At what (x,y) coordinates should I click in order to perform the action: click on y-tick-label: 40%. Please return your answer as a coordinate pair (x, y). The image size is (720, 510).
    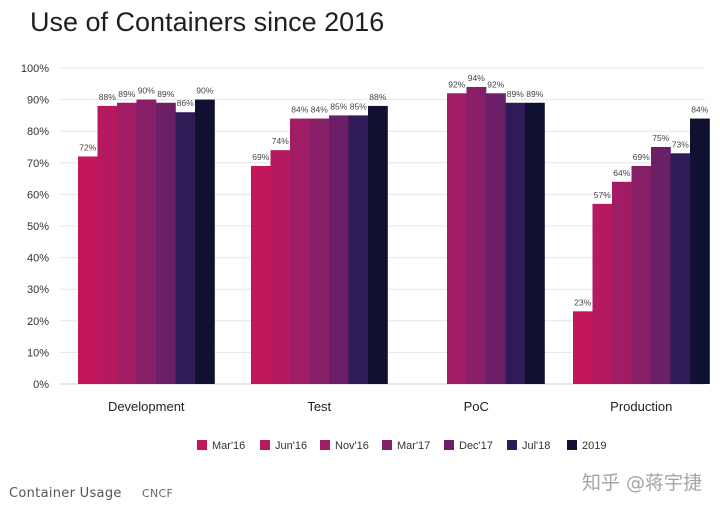
    Looking at the image, I should click on (38, 259).